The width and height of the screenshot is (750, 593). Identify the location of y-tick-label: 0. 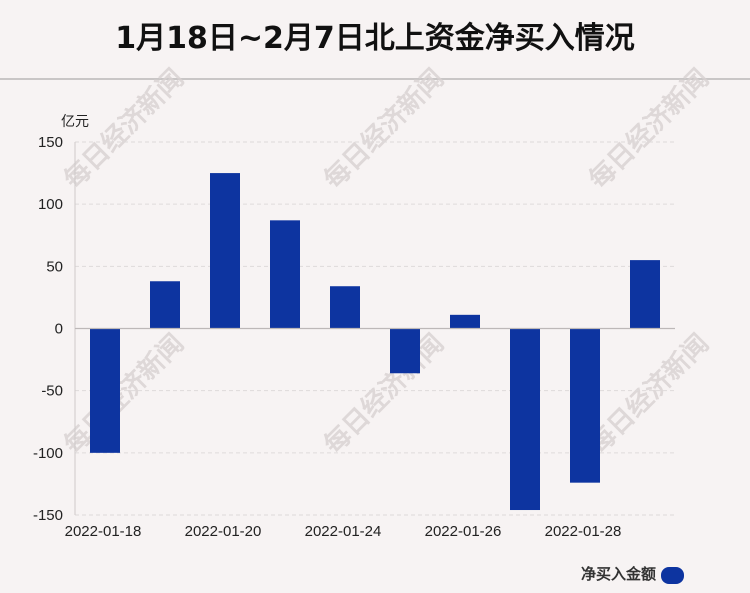
(59, 329).